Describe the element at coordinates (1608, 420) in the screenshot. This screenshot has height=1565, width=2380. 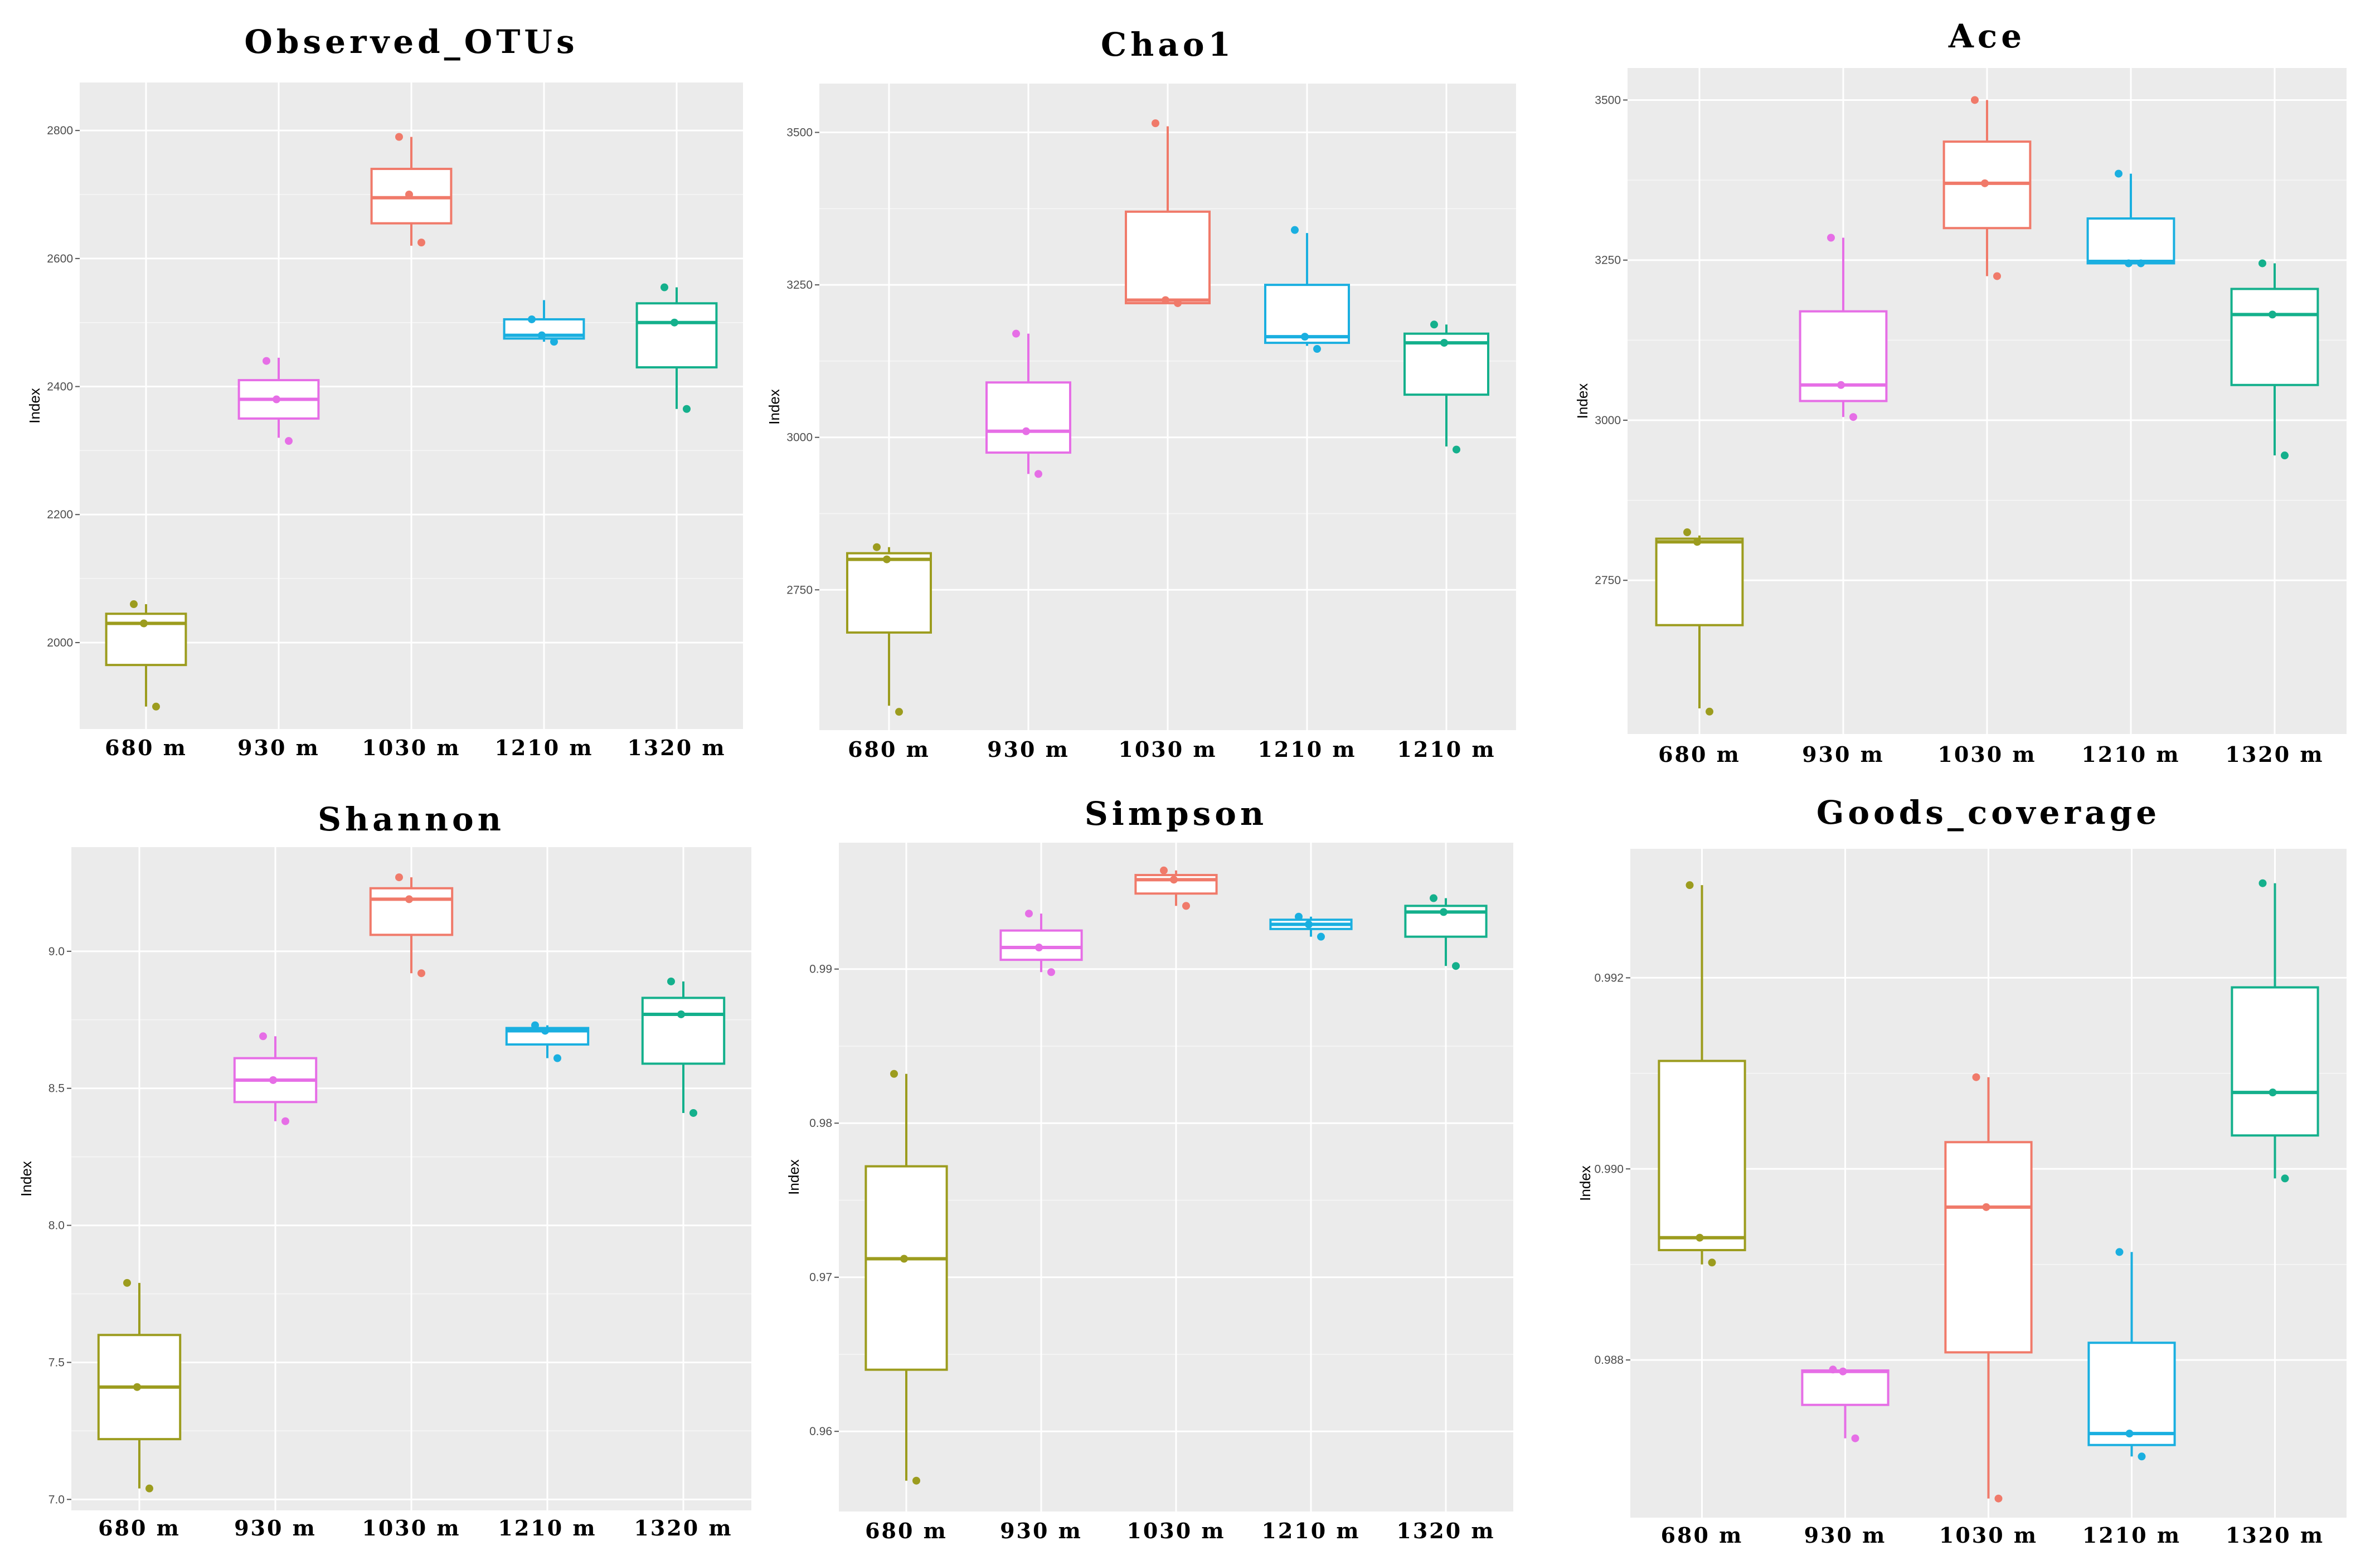
I see `y-tick-label: 3000` at that location.